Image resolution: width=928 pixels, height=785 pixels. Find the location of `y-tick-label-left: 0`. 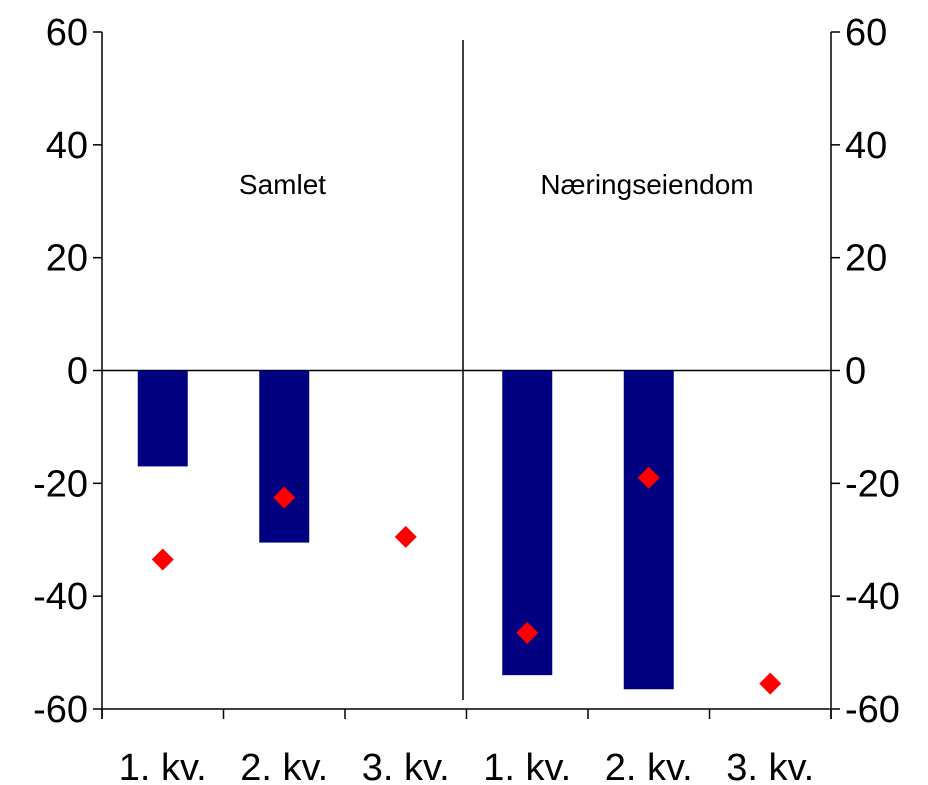

y-tick-label-left: 0 is located at coordinates (77, 372).